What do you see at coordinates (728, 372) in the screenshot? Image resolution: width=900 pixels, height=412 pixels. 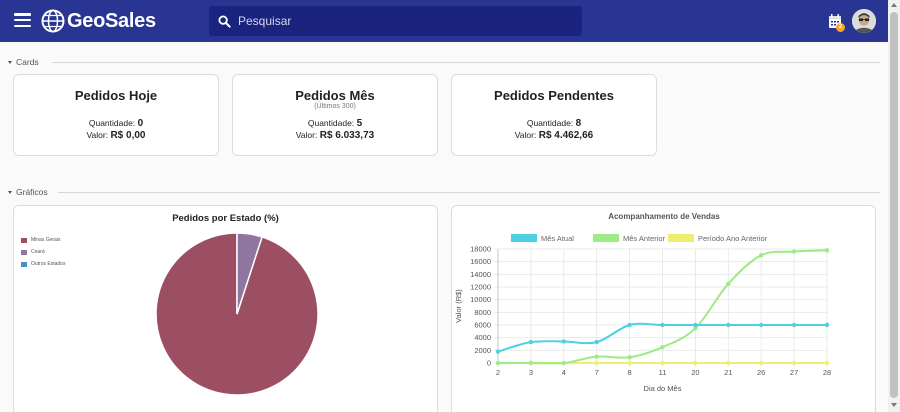 I see `x-tick-label: 21` at bounding box center [728, 372].